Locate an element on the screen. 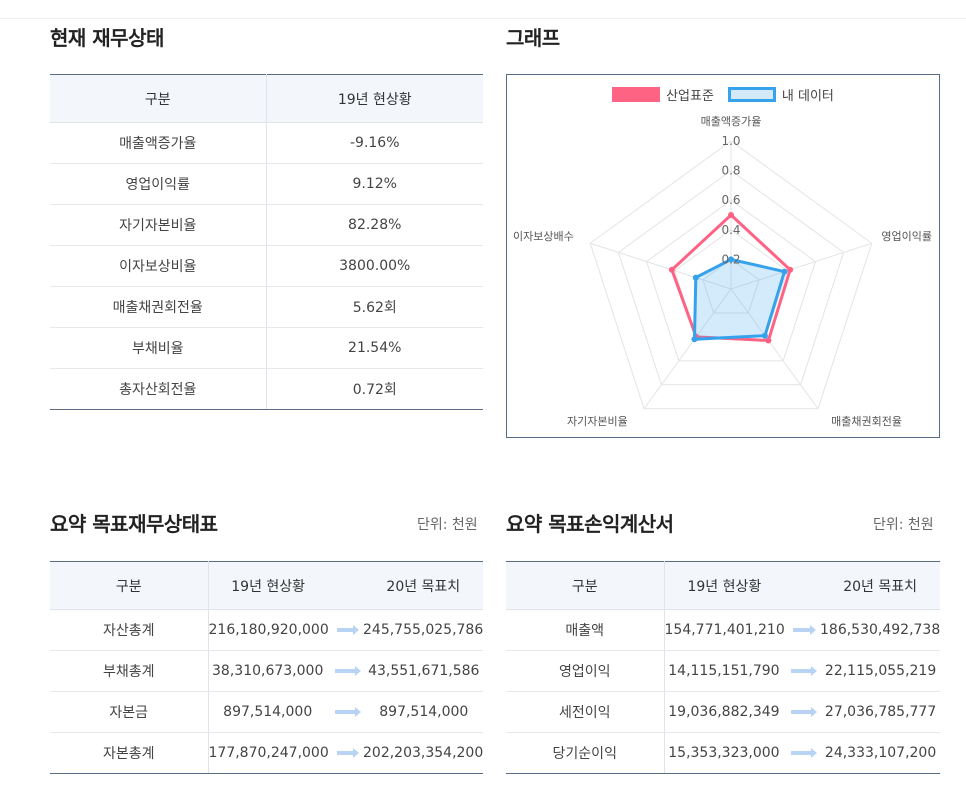 Image resolution: width=966 pixels, height=802 pixels. current-value: 15,353,323,000 is located at coordinates (724, 753).